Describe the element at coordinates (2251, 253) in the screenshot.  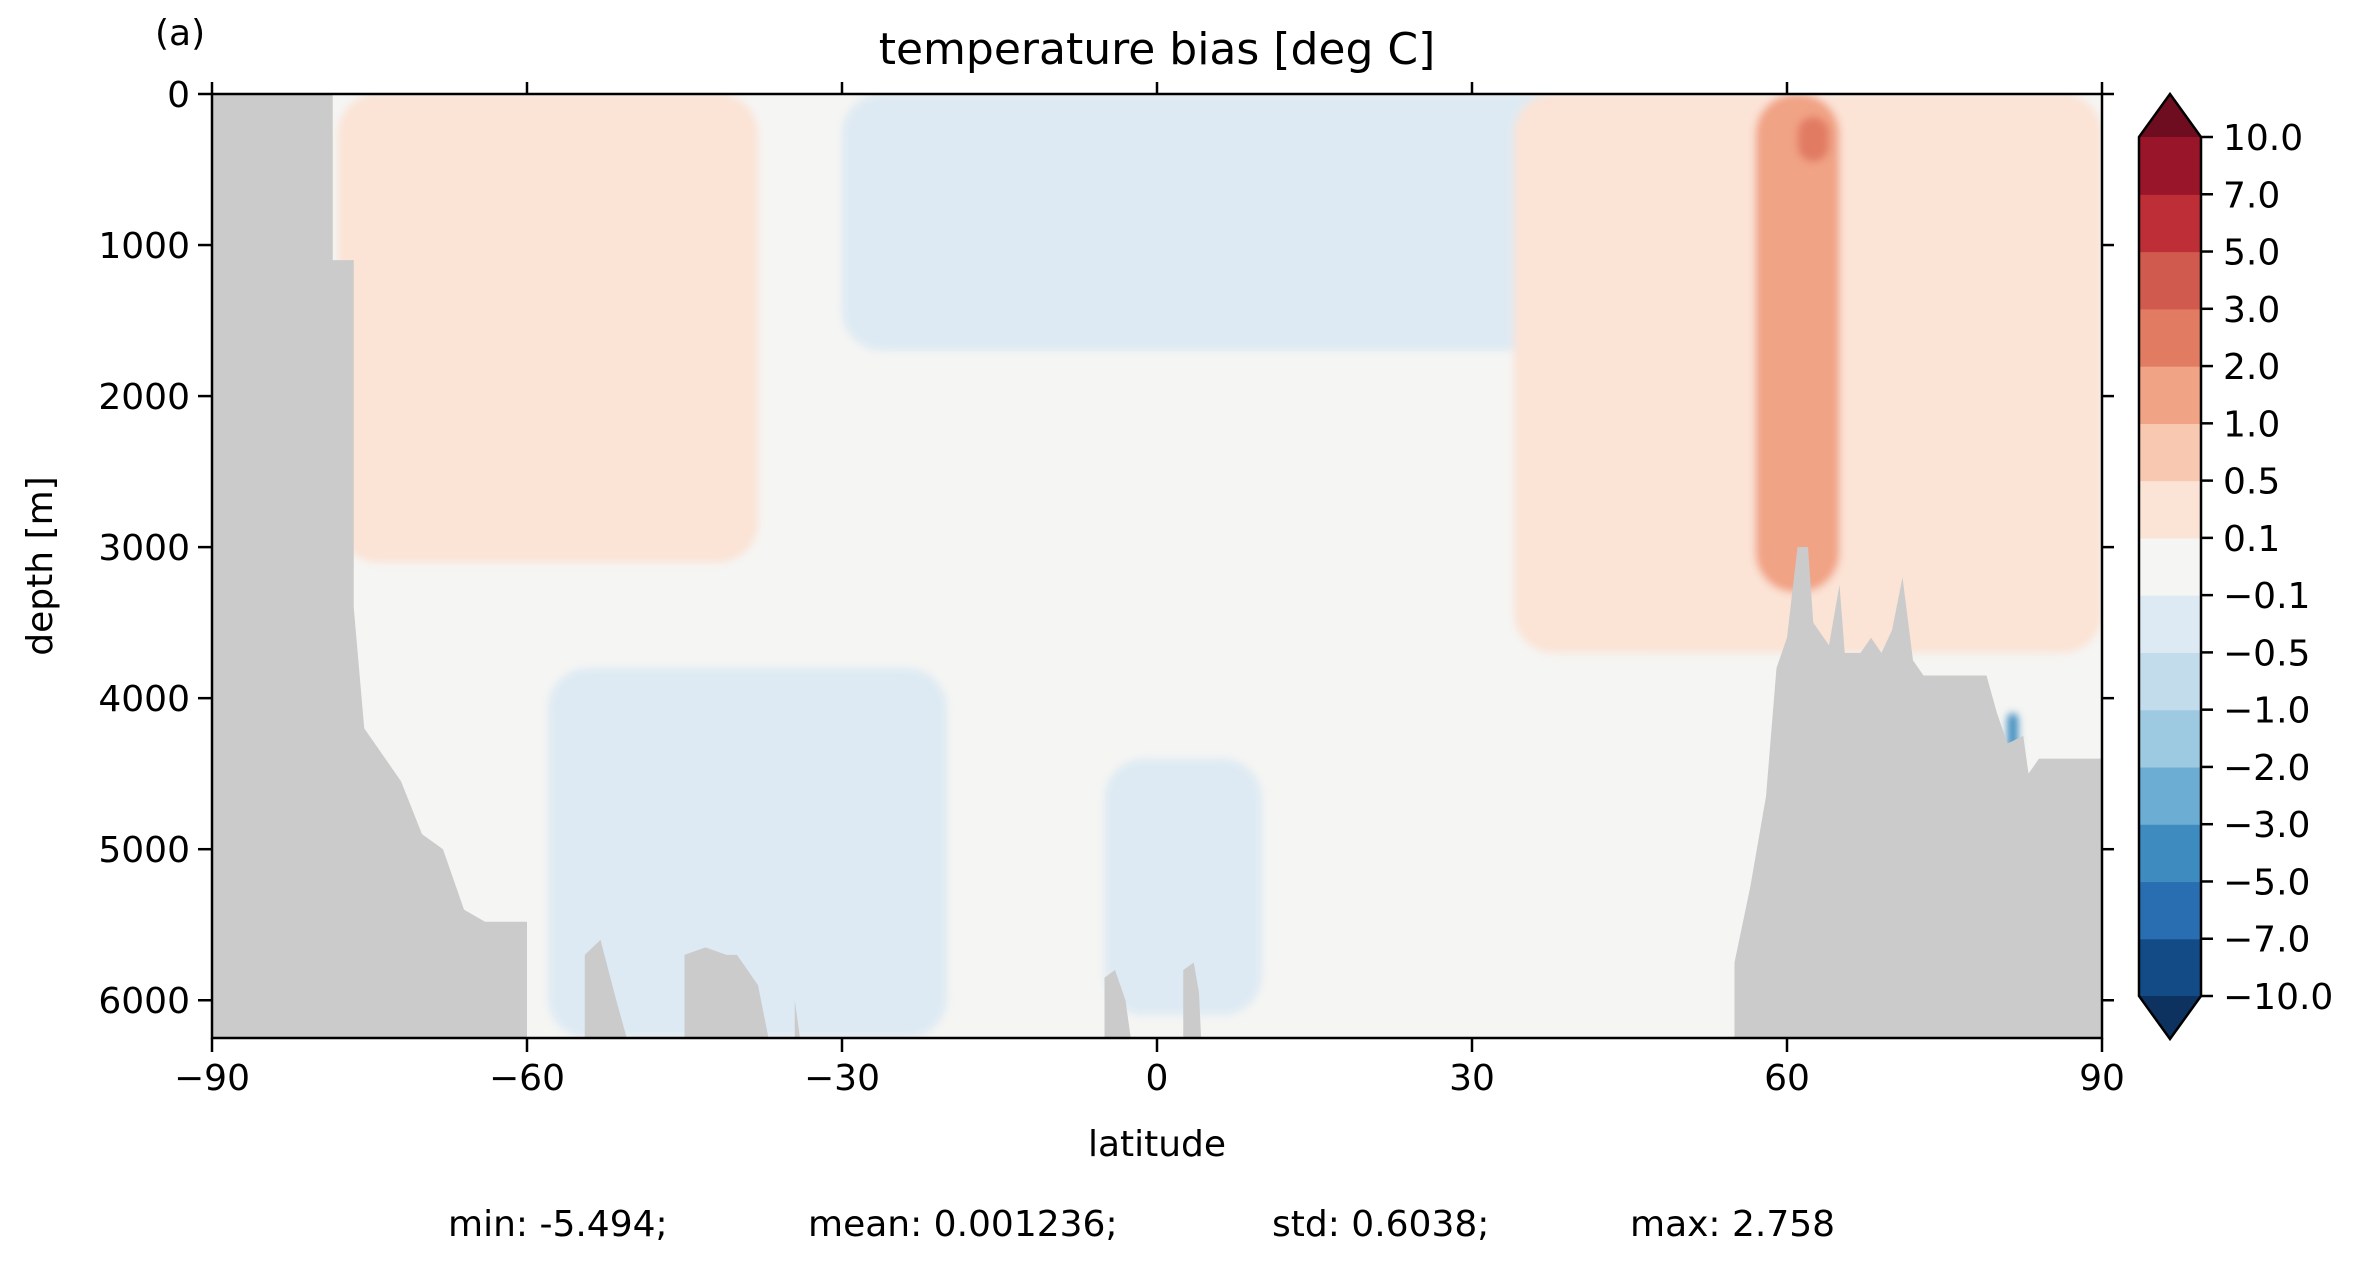
I see `colorbar-tick-label: 5.0` at that location.